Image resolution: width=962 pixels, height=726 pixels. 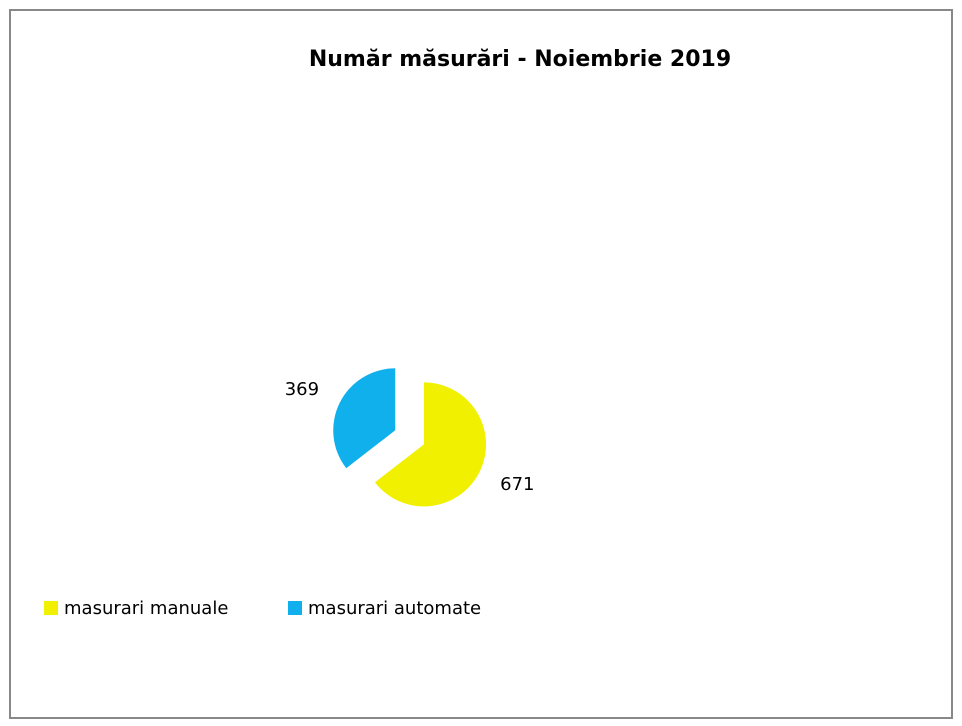 What do you see at coordinates (520, 59) in the screenshot?
I see `chart-title: Număr măsurări - Noiembrie 2019` at bounding box center [520, 59].